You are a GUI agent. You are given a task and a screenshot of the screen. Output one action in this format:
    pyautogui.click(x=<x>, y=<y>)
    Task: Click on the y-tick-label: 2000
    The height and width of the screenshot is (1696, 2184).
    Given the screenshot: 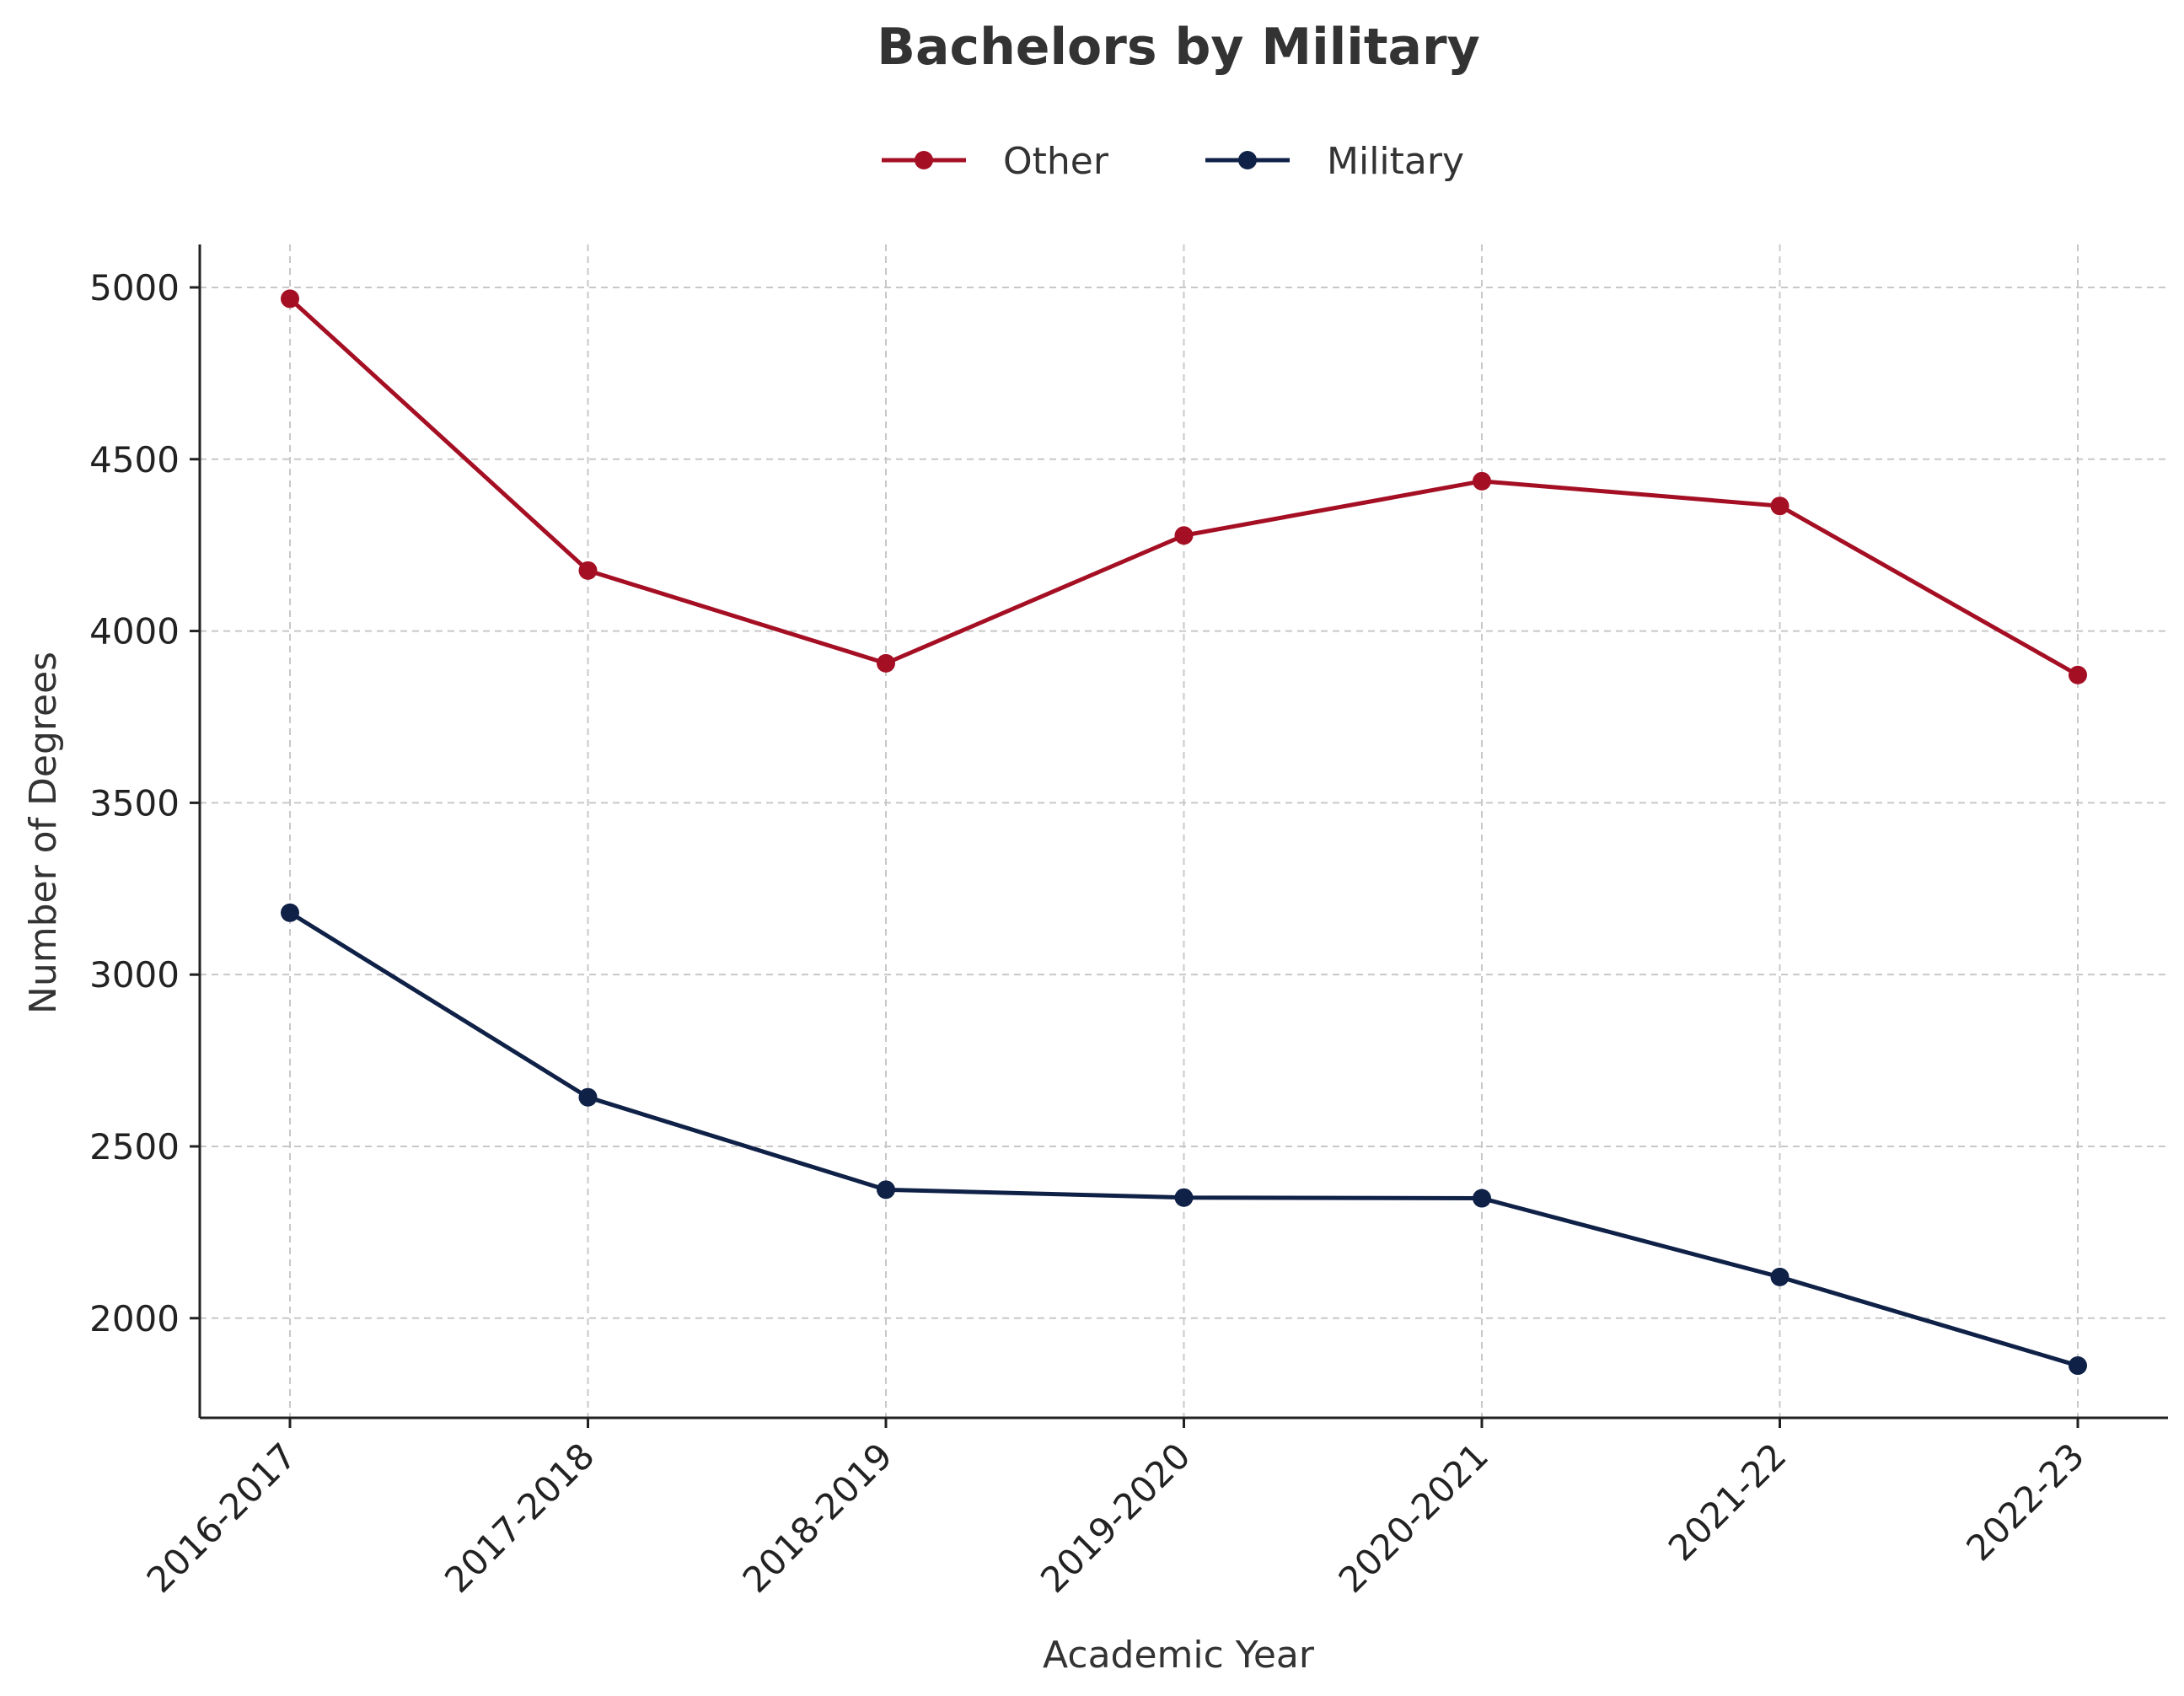 What is the action you would take?
    pyautogui.click(x=134, y=1318)
    